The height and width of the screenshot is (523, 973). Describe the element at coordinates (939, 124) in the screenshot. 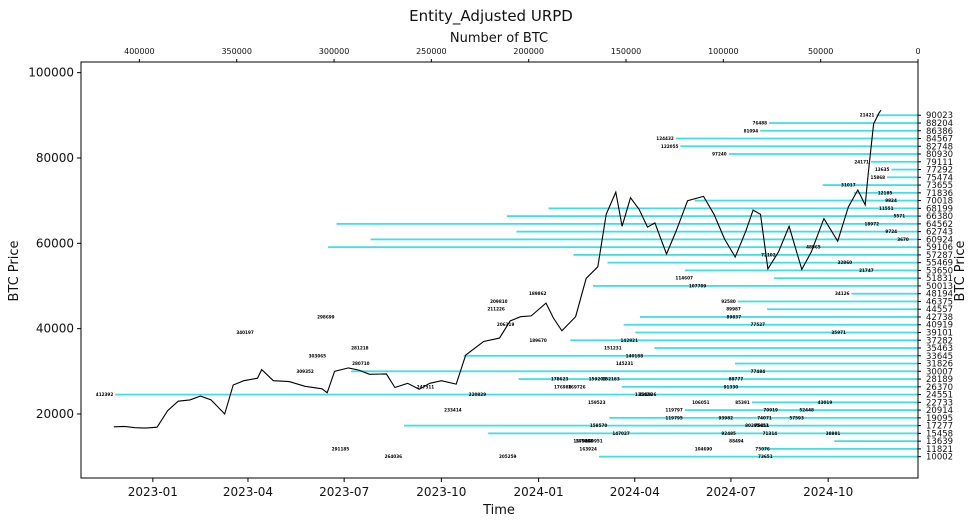

I see `right-tick-label: 88204` at that location.